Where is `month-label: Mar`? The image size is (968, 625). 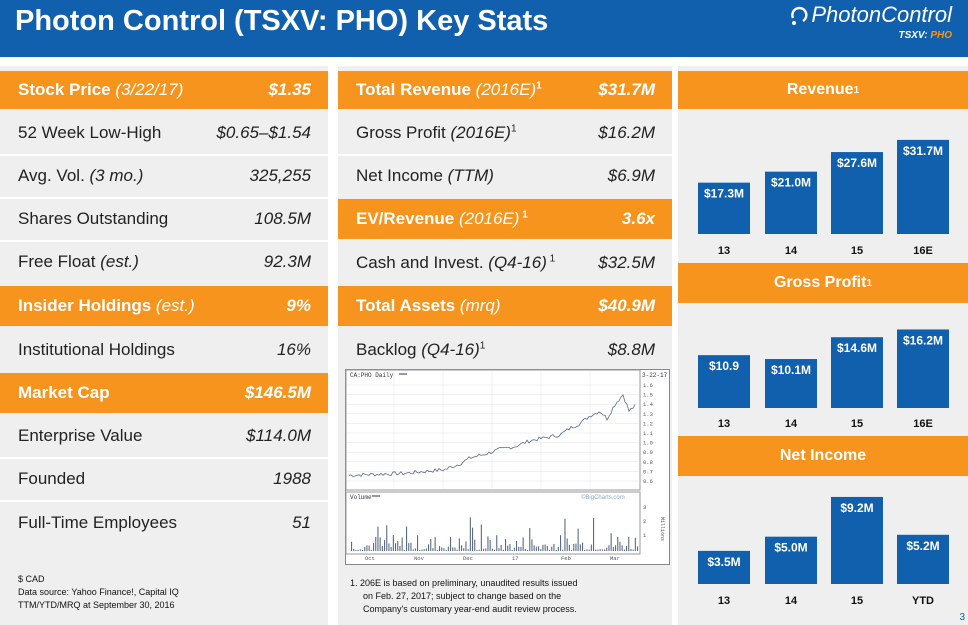
month-label: Mar is located at coordinates (615, 558).